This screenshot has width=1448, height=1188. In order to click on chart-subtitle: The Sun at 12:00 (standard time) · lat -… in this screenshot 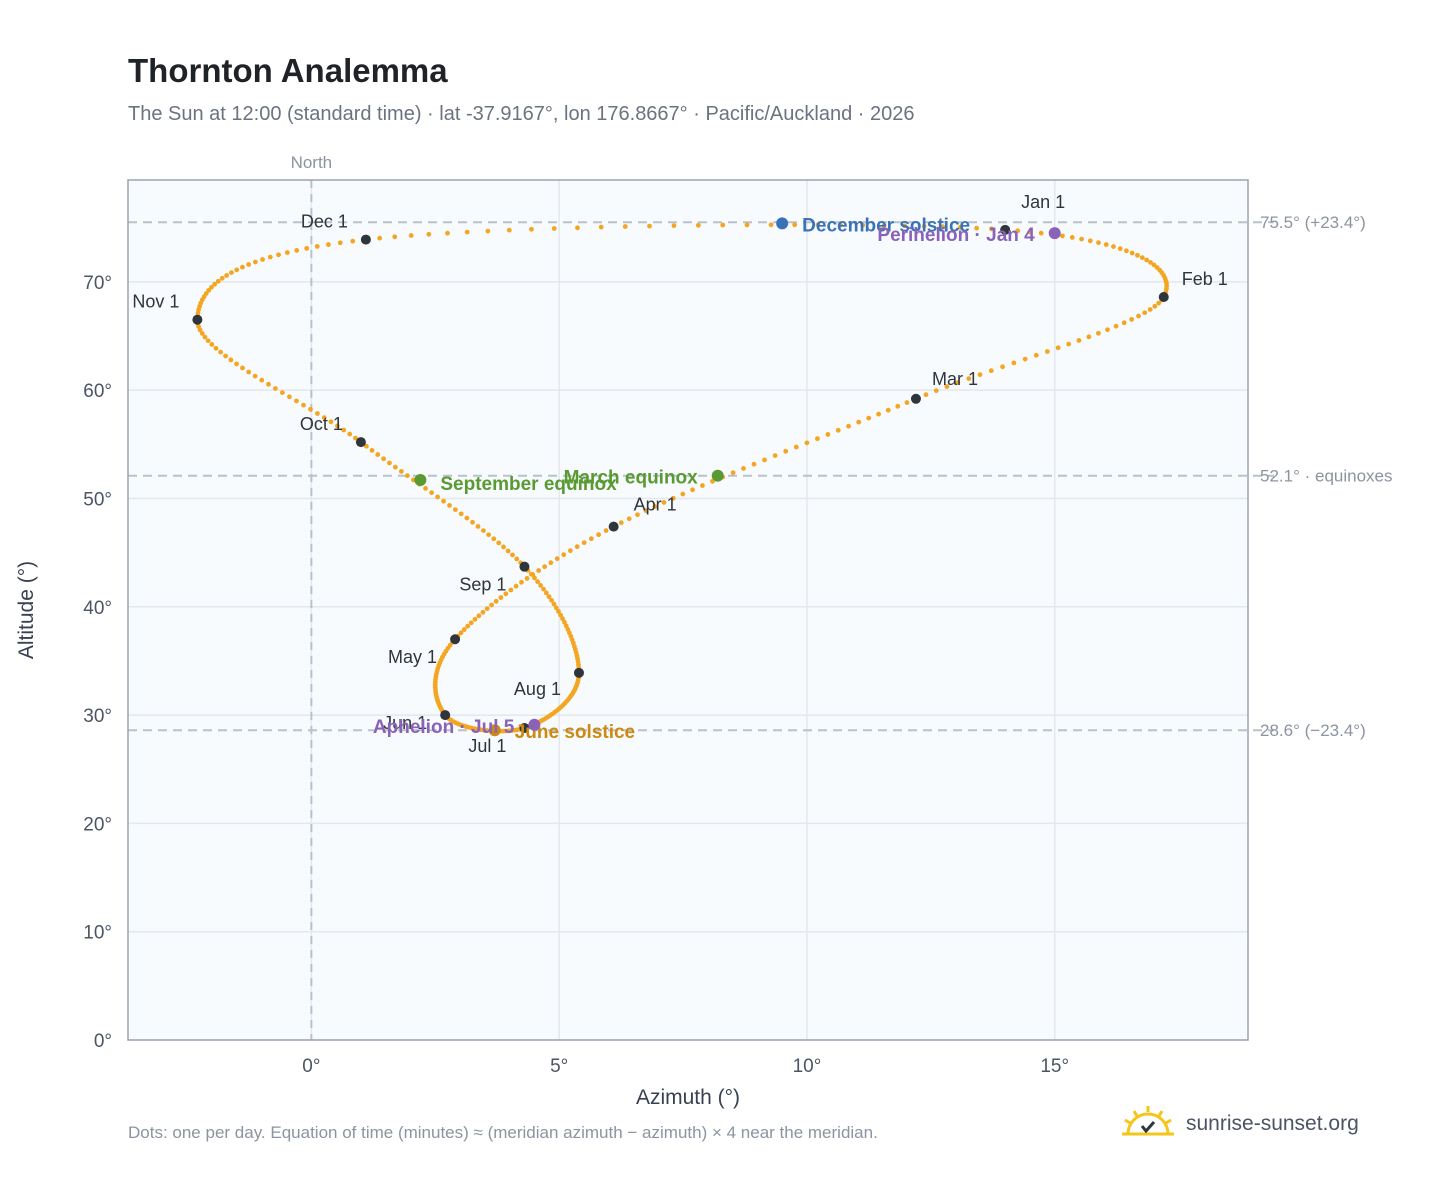, I will do `click(521, 114)`.